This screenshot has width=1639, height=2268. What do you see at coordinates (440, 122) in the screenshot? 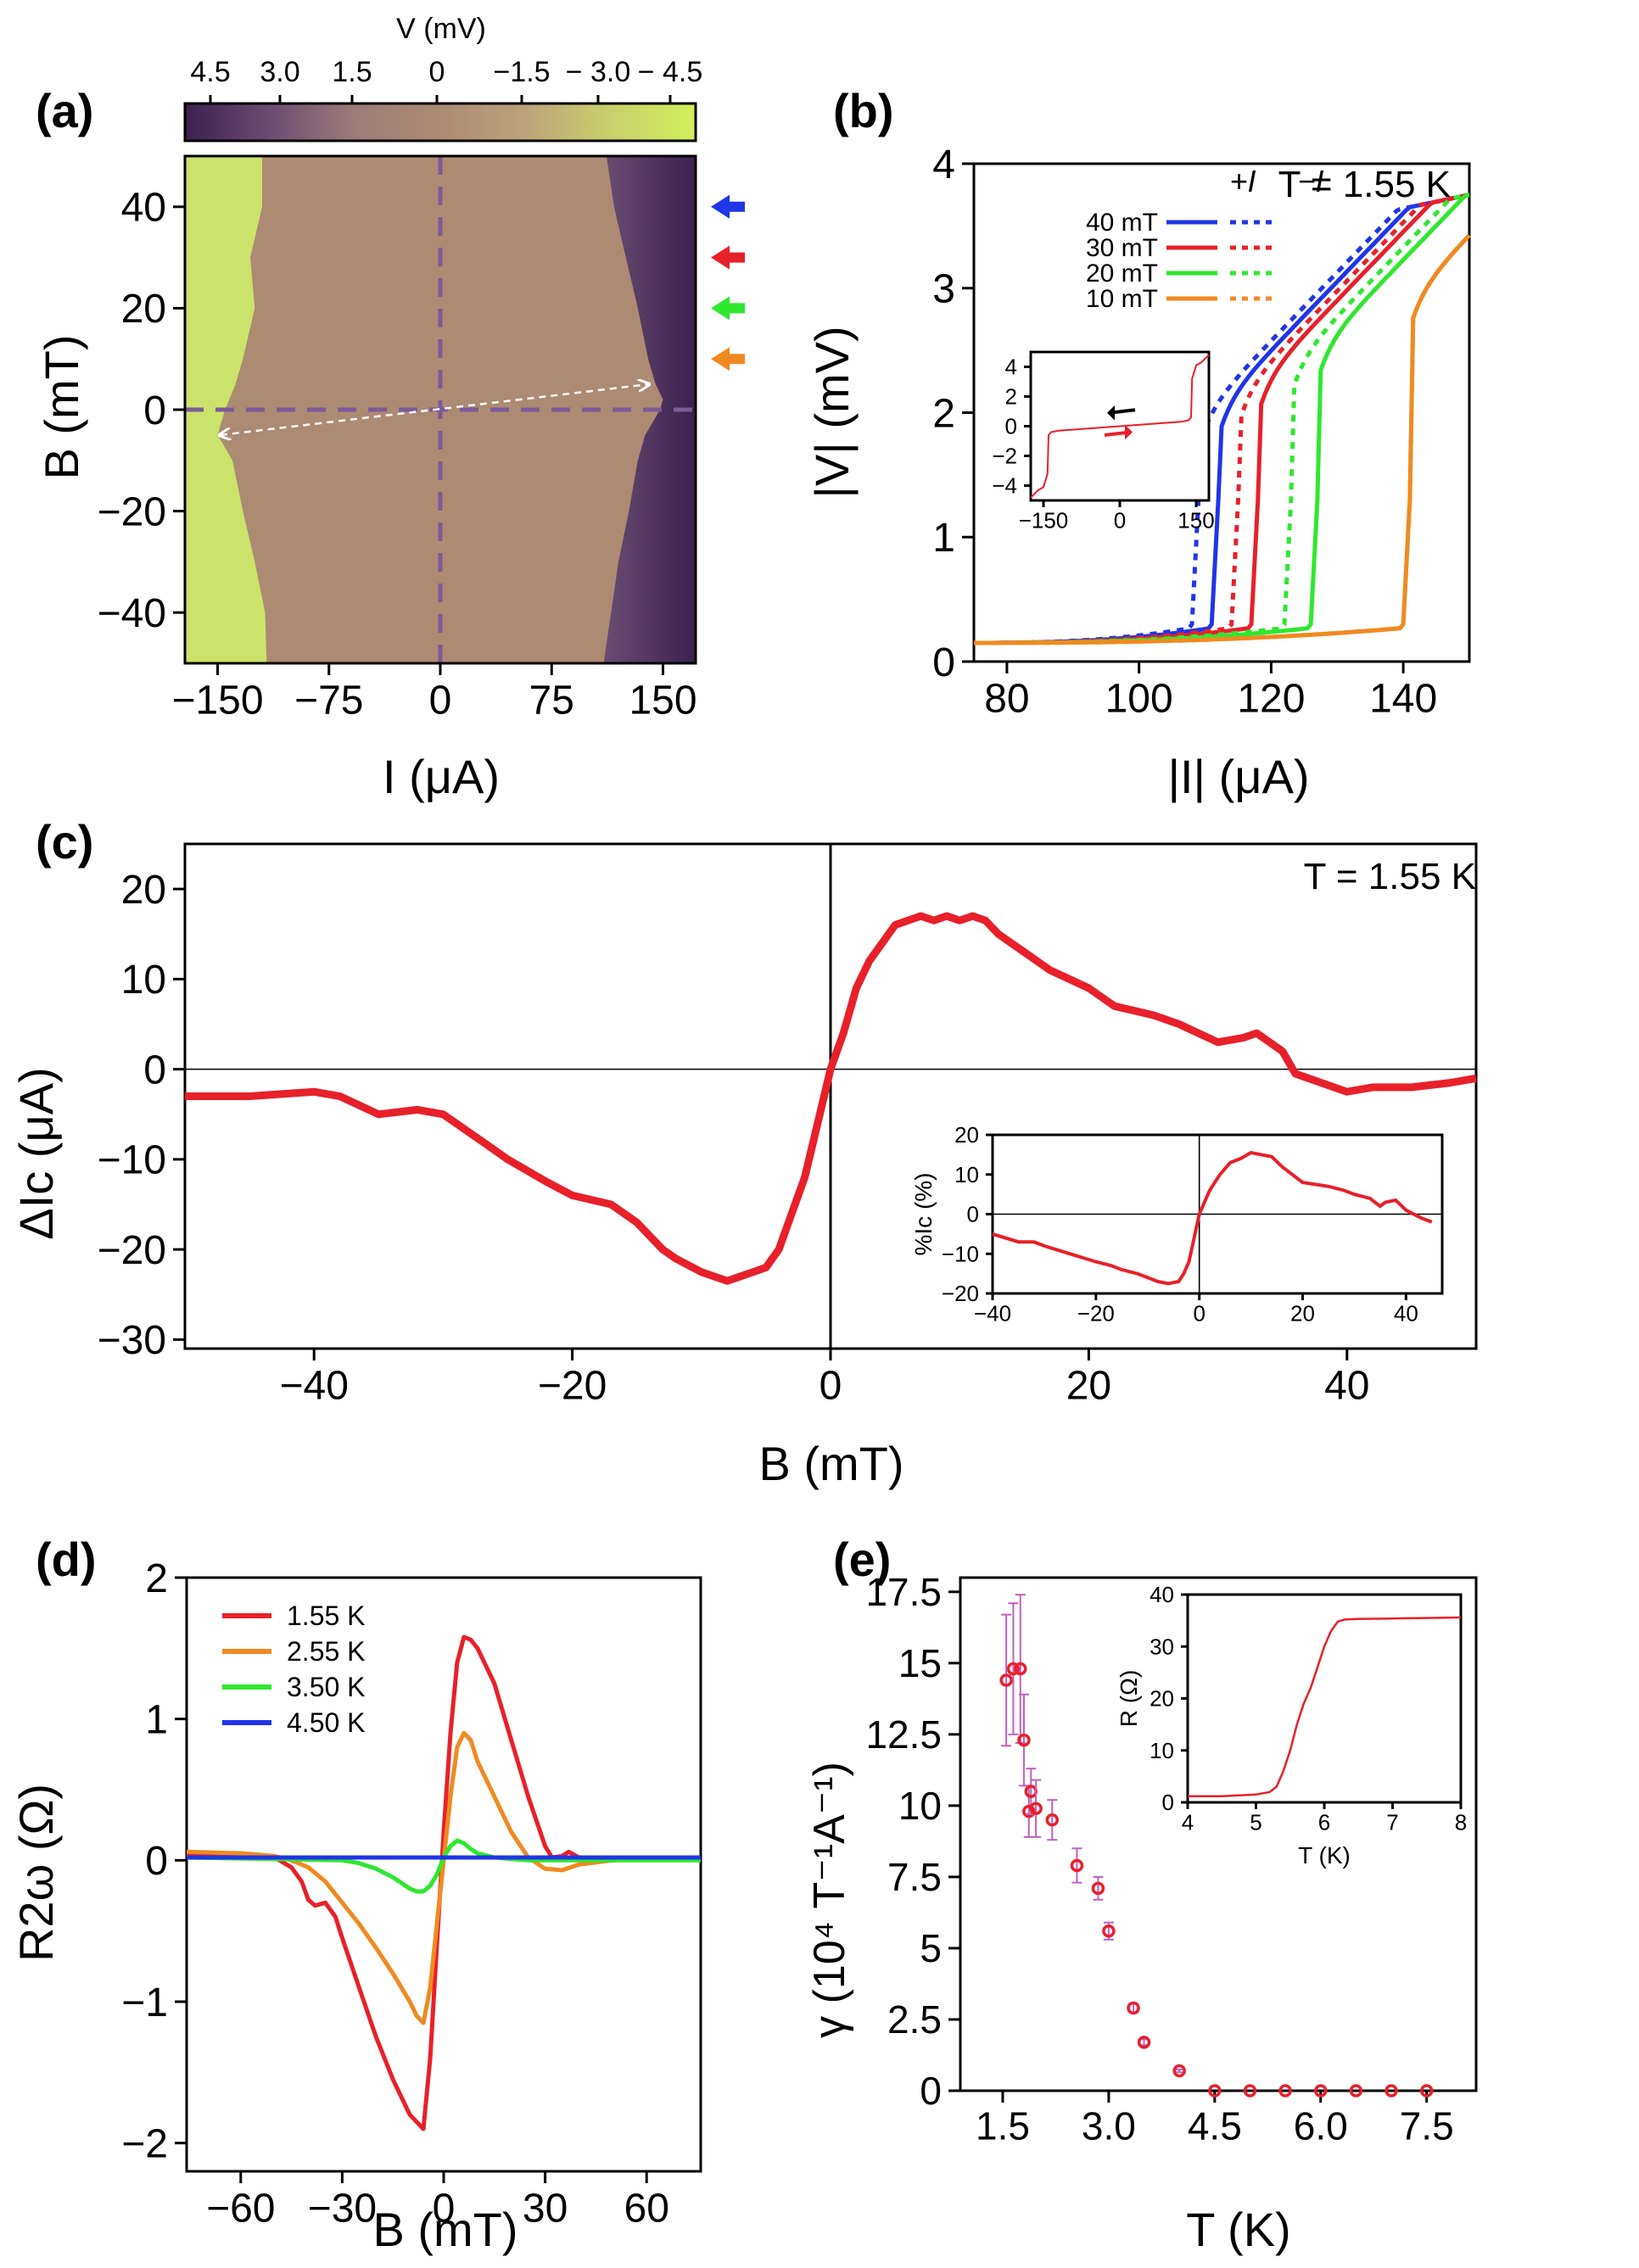
I see `panel-a-colorbar` at bounding box center [440, 122].